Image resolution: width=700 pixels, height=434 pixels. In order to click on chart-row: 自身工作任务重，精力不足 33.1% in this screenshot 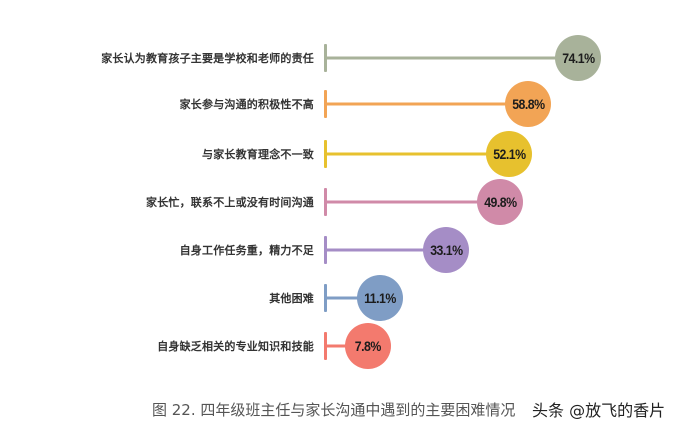, I will do `click(350, 250)`.